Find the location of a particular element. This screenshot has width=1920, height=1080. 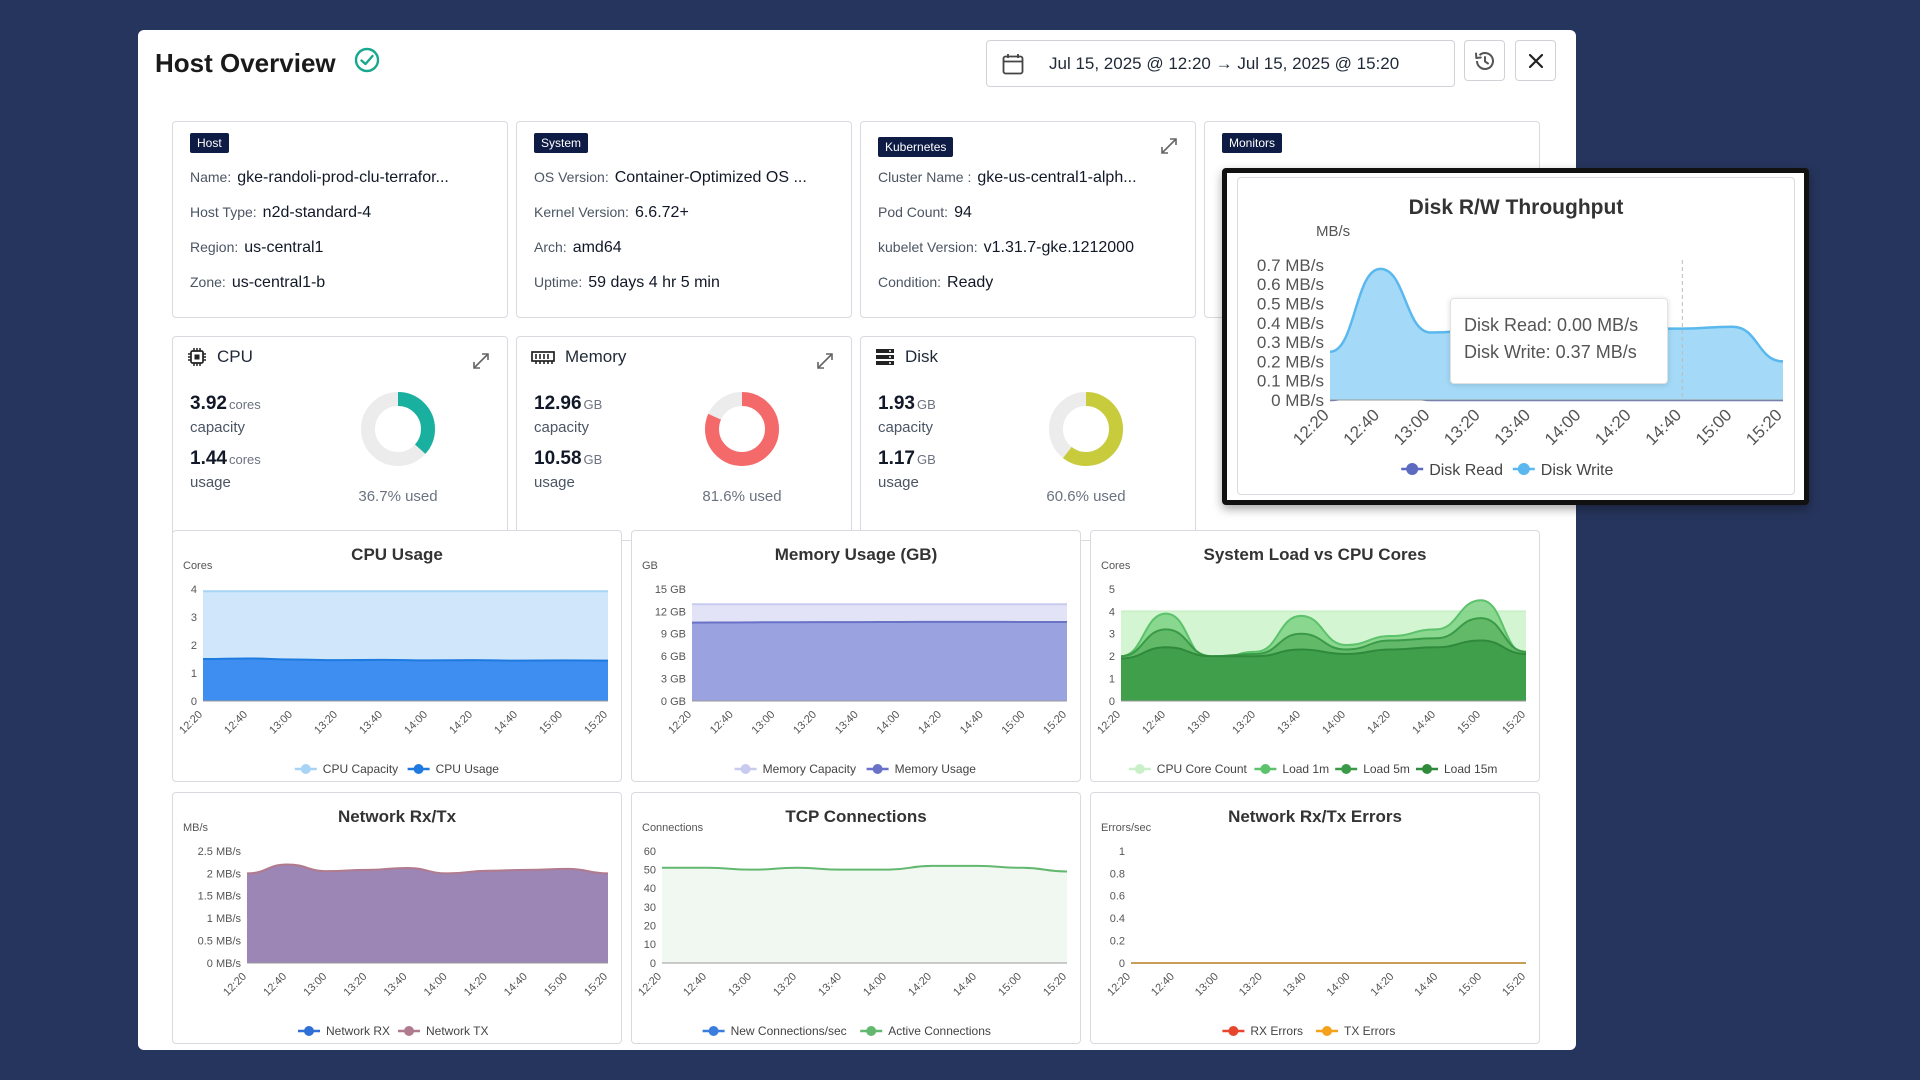

system-row-uptime: Uptime: 59 days 4 hr 5 min is located at coordinates (627, 283).